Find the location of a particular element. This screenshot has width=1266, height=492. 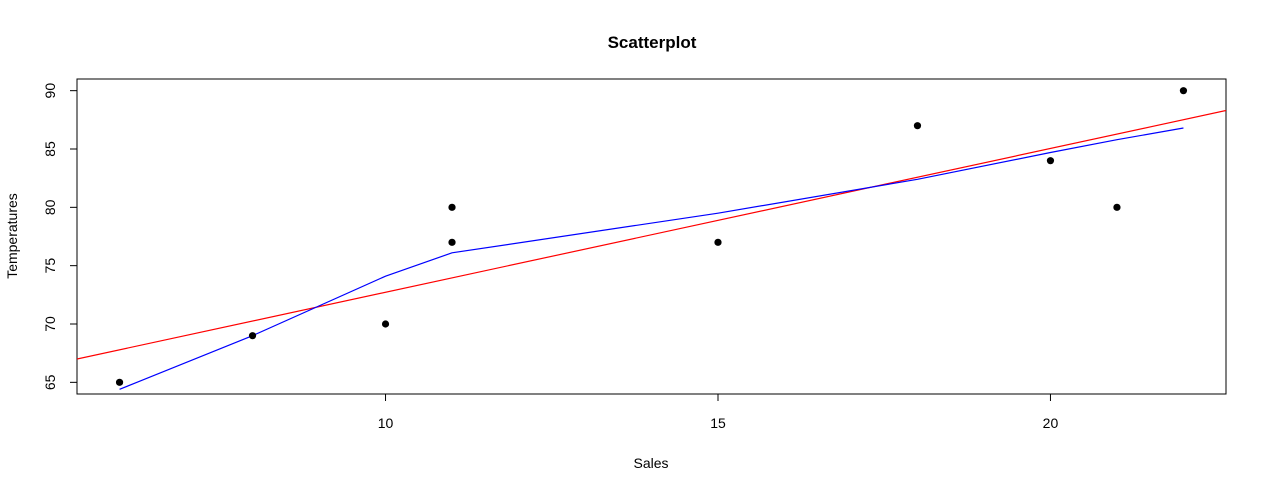

x-tick-label: 20 is located at coordinates (1051, 423).